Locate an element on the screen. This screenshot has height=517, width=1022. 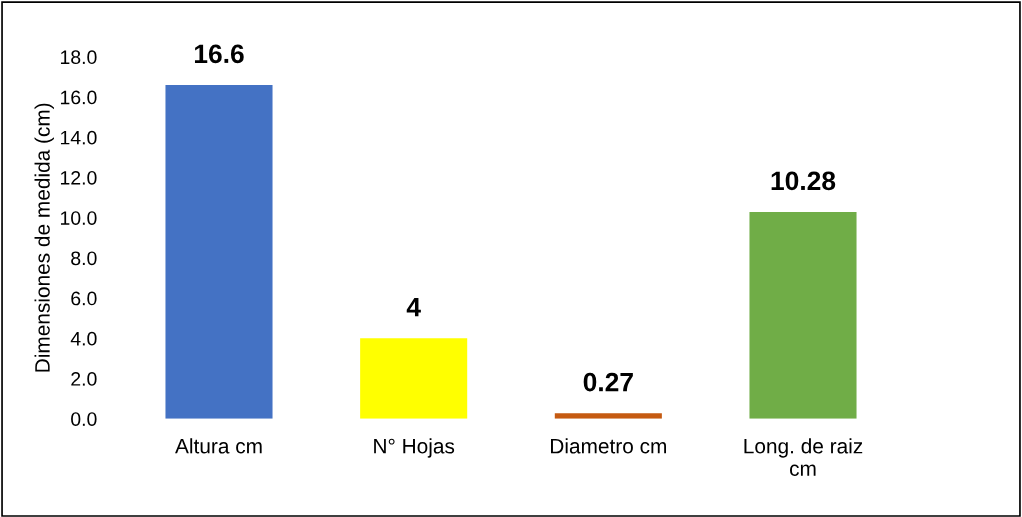
y-tick-label: 6.0 is located at coordinates (84, 298).